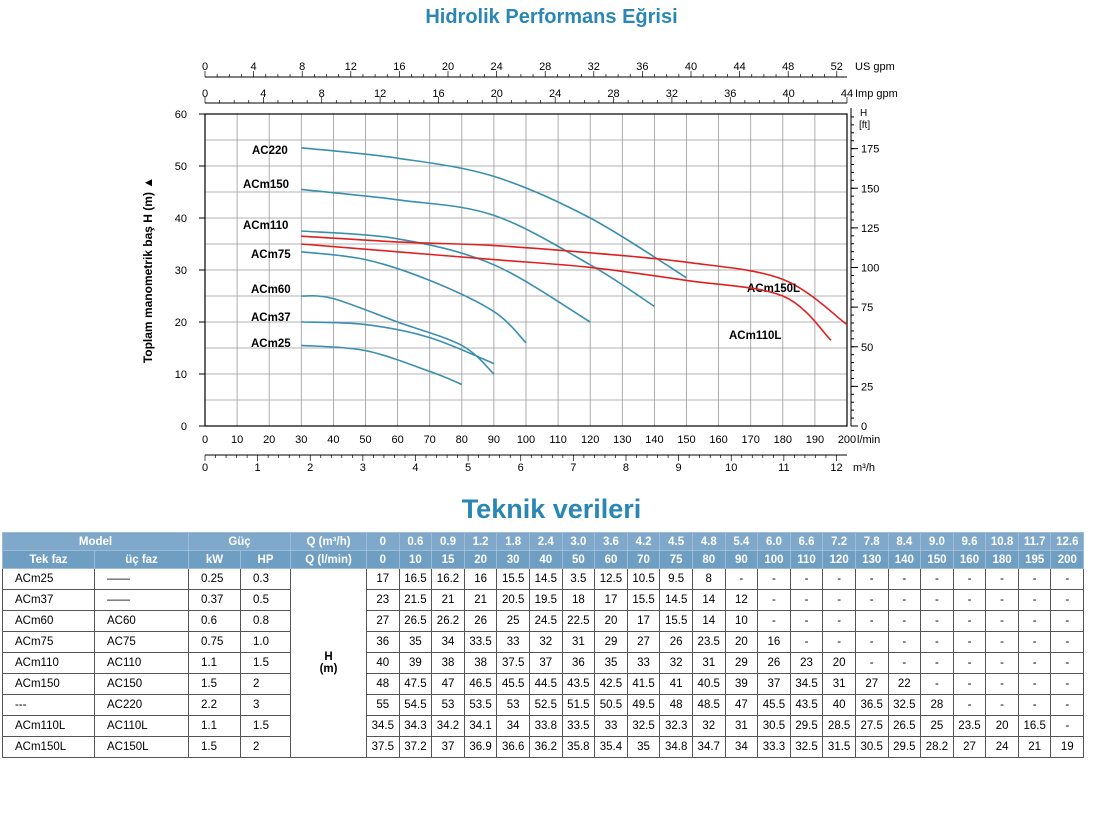 The height and width of the screenshot is (839, 1103). I want to click on header-q-lmin-value: 60, so click(611, 559).